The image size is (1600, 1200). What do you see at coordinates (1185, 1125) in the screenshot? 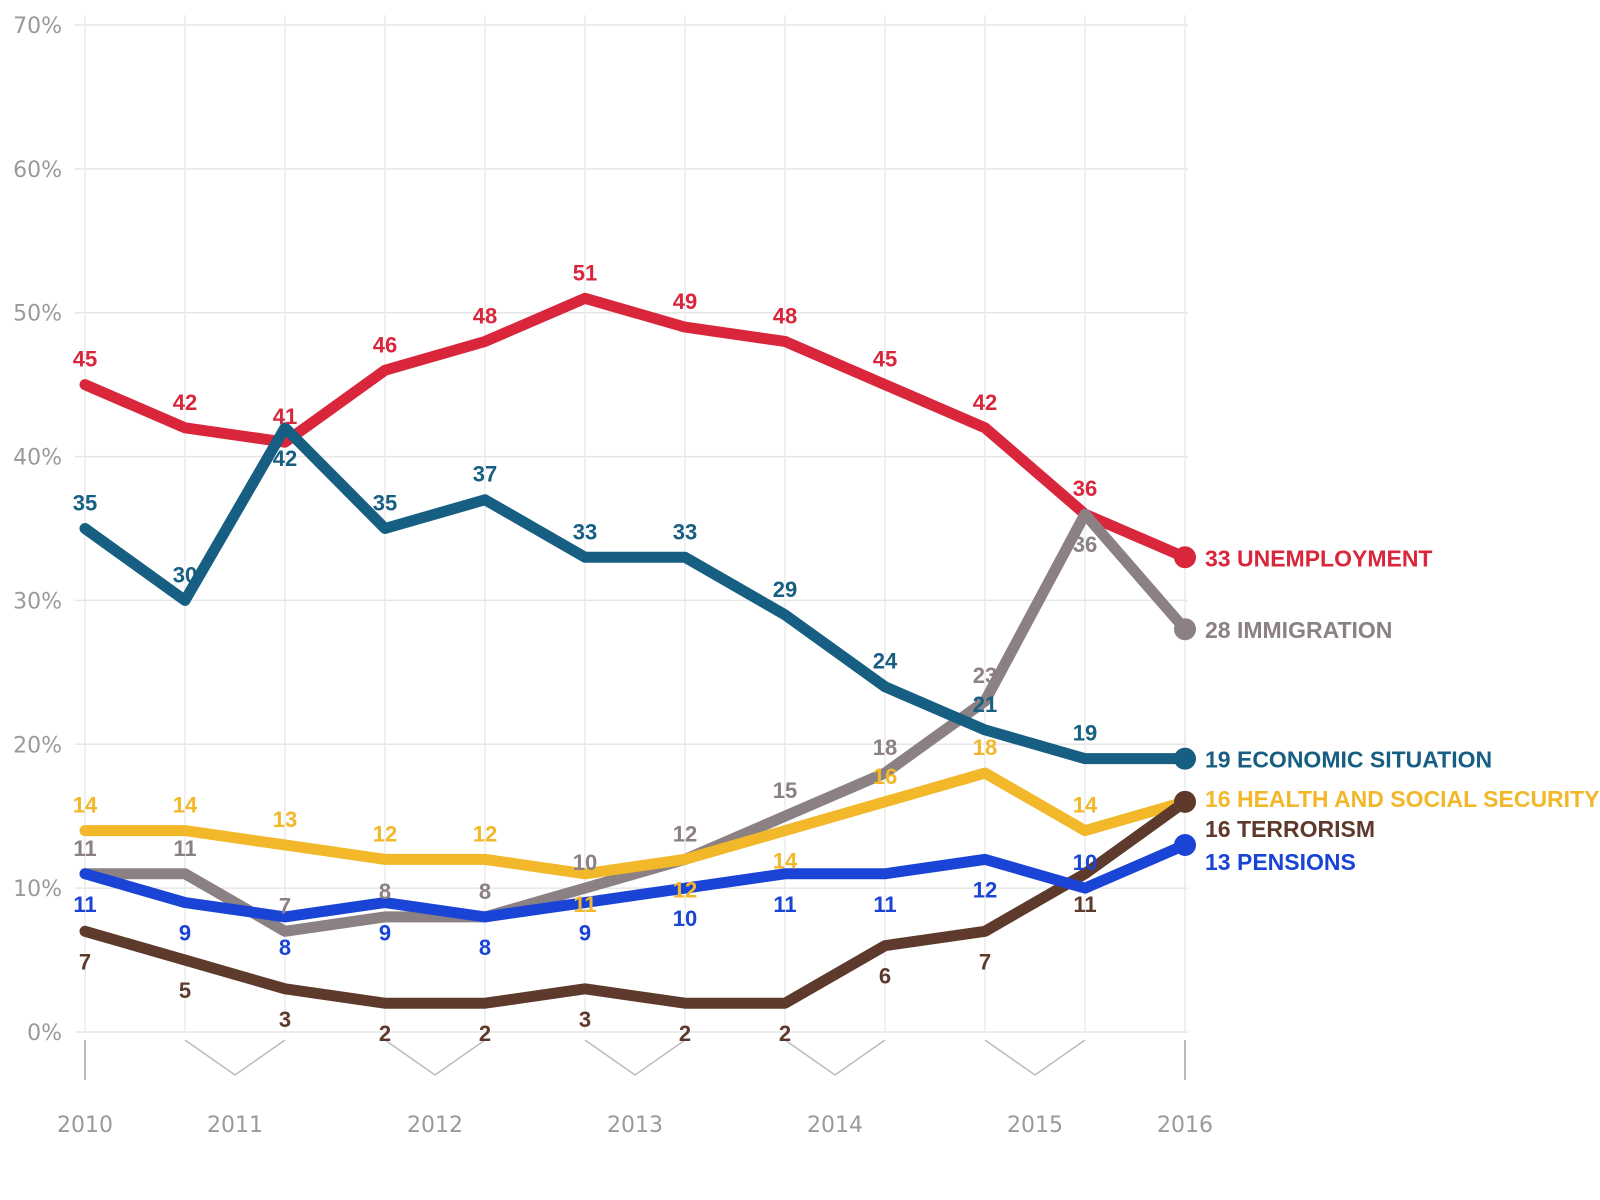
I see `x-tick-label: 2016` at bounding box center [1185, 1125].